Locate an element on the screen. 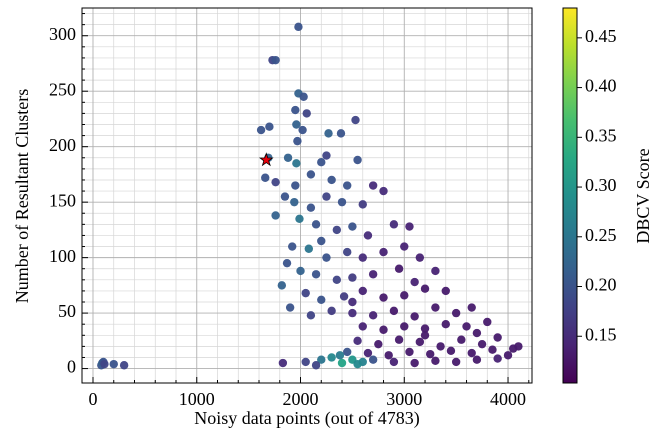  colorbar-tick-label: 0.40 is located at coordinates (601, 86).